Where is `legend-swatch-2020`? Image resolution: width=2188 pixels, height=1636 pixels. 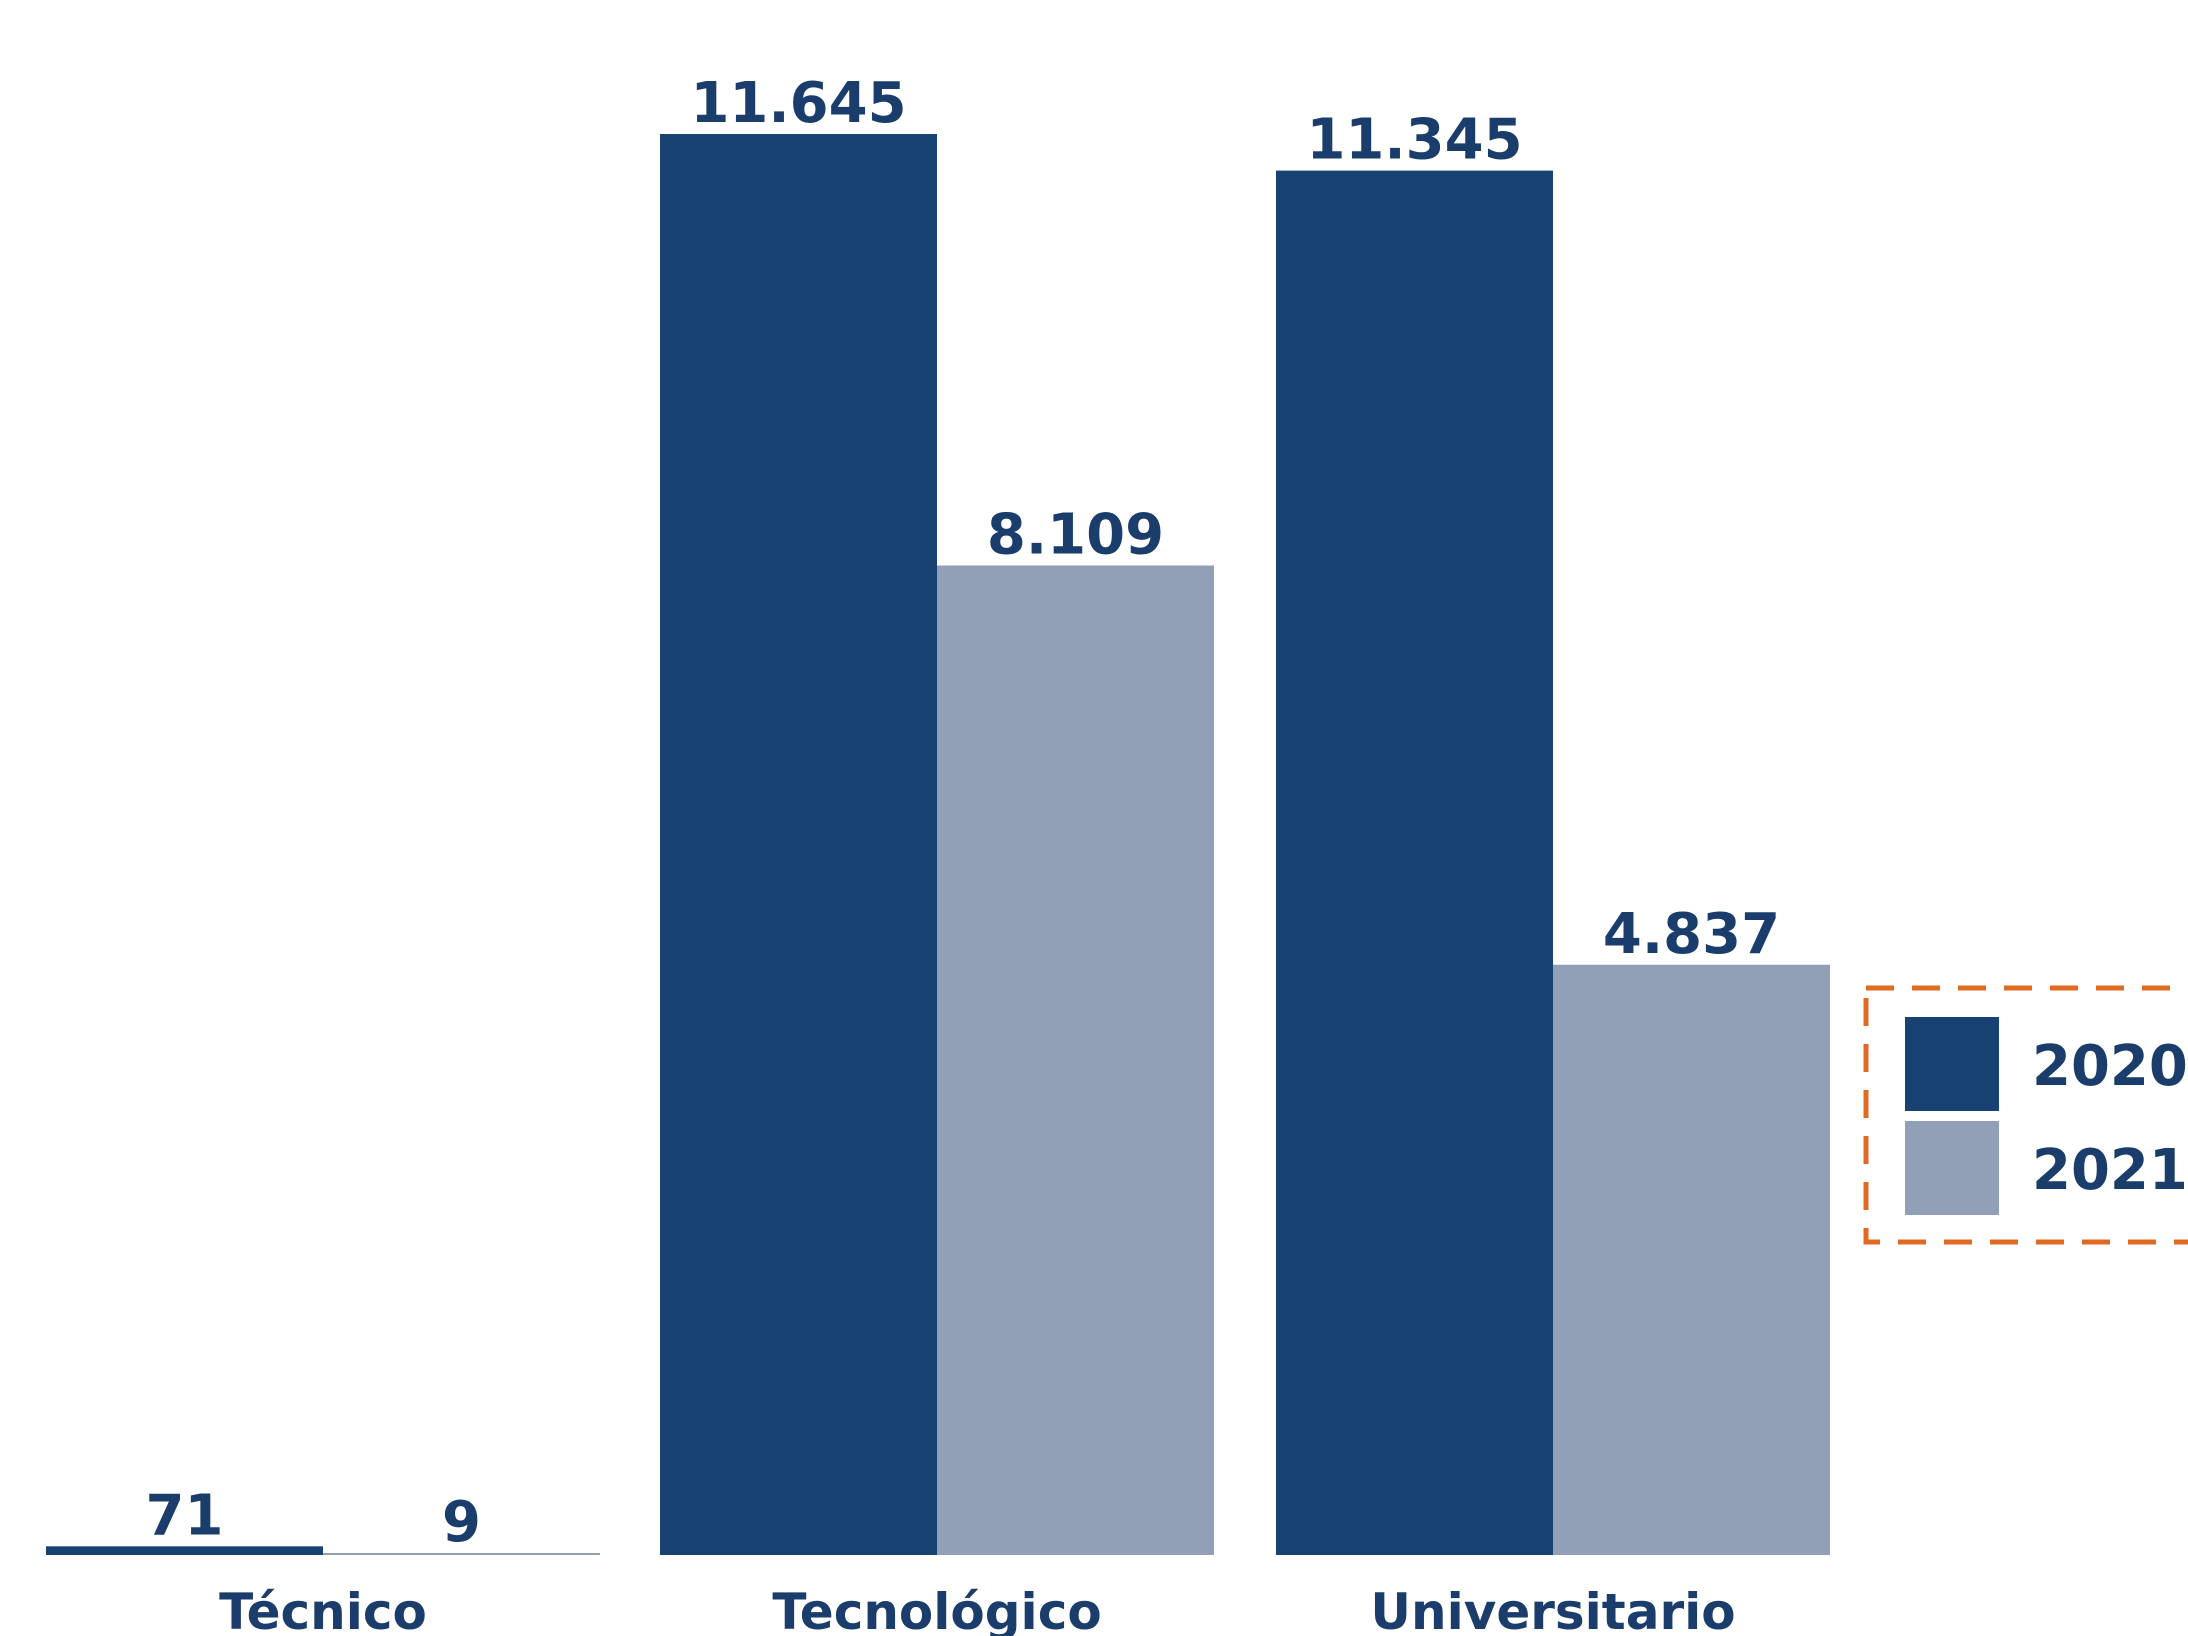 legend-swatch-2020 is located at coordinates (1952, 1064).